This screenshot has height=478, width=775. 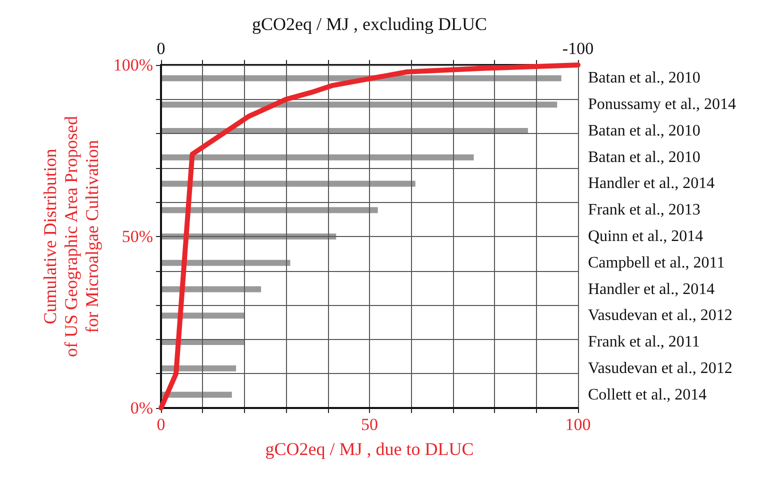 What do you see at coordinates (369, 424) in the screenshot?
I see `x-tick-label: 50` at bounding box center [369, 424].